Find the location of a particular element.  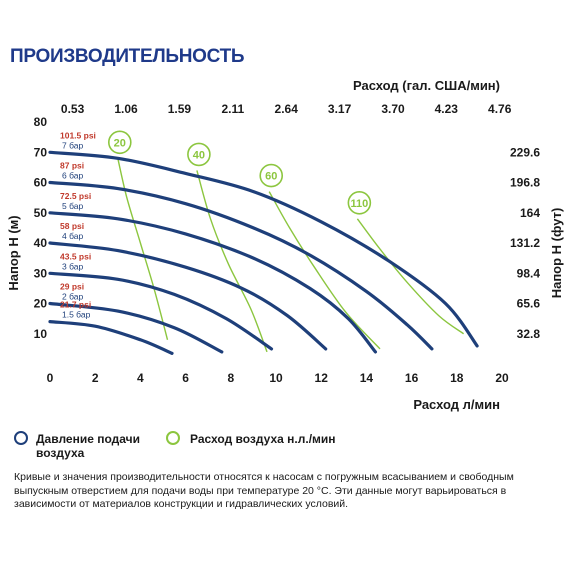

y-axis-title-right: Напор H (фут) is located at coordinates (556, 253).